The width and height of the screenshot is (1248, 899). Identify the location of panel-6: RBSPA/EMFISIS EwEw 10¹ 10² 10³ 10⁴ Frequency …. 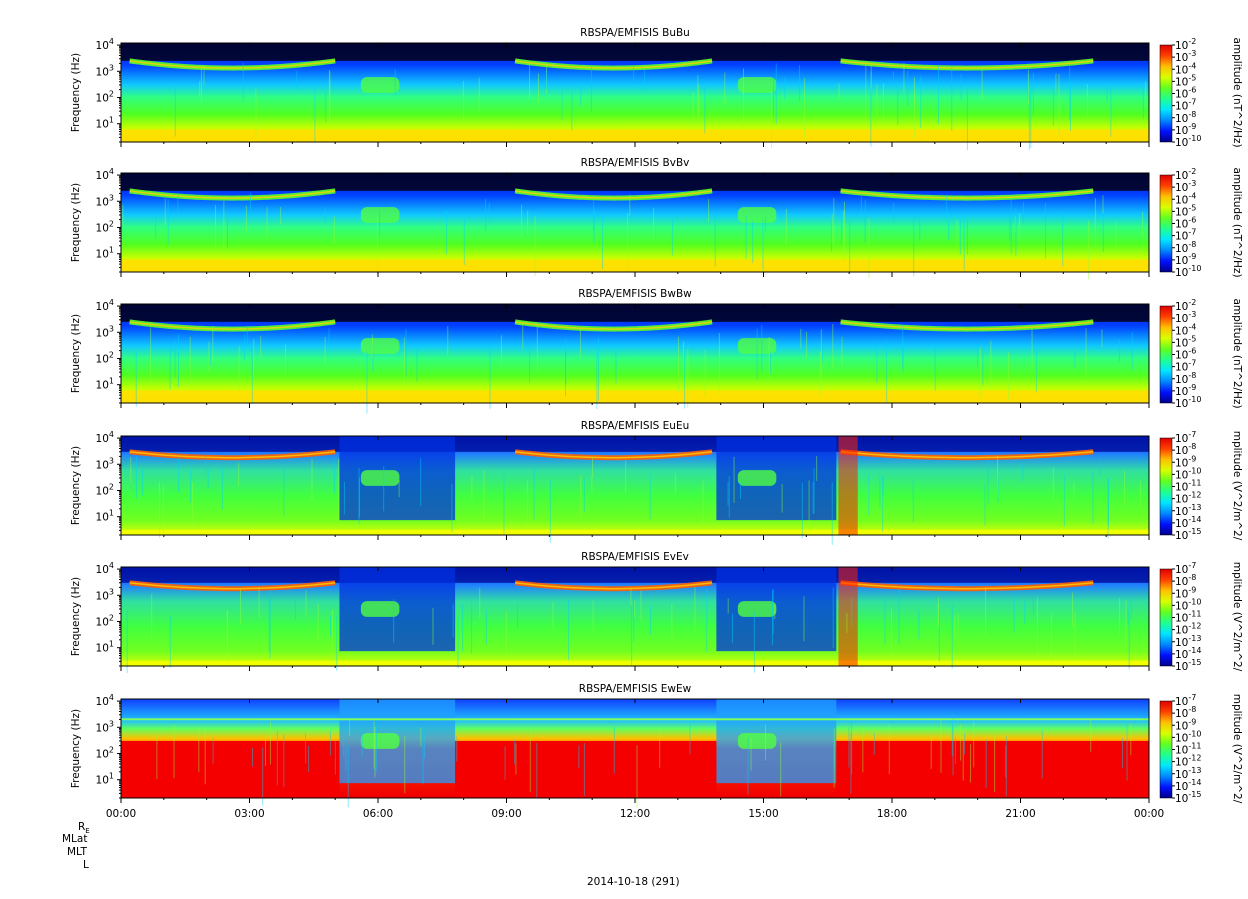
(656, 745).